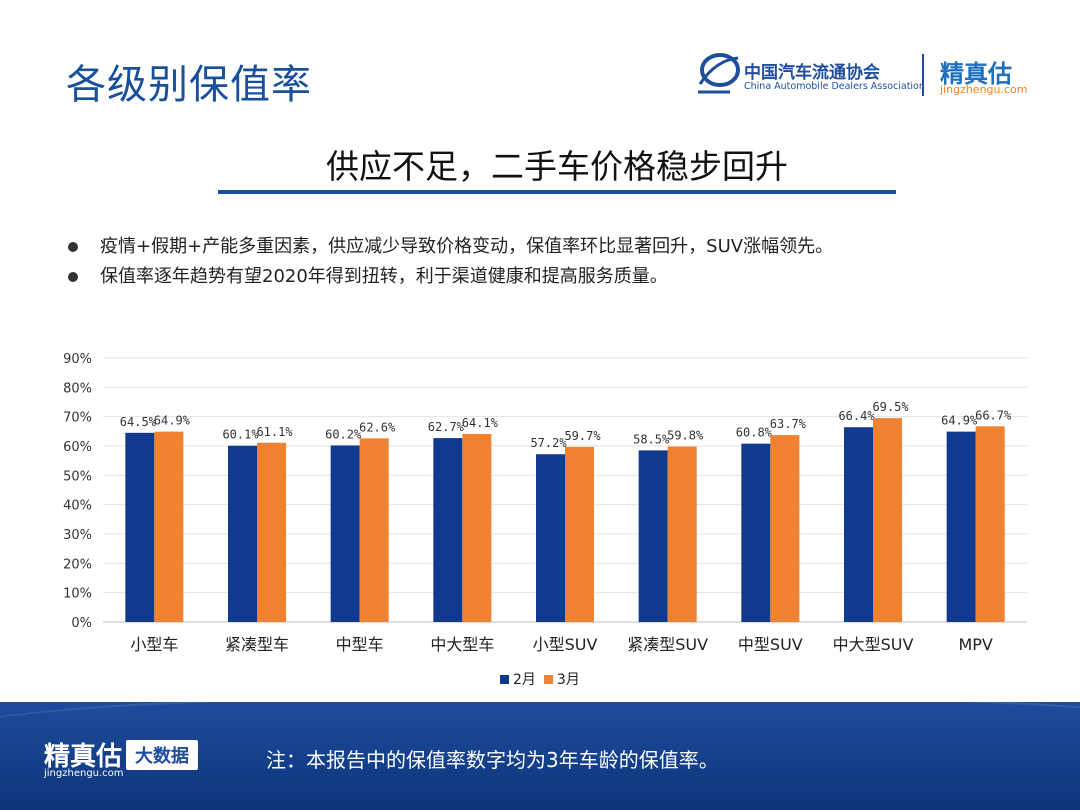  Describe the element at coordinates (540, 679) in the screenshot. I see `chart-legend: 2月 3月` at that location.